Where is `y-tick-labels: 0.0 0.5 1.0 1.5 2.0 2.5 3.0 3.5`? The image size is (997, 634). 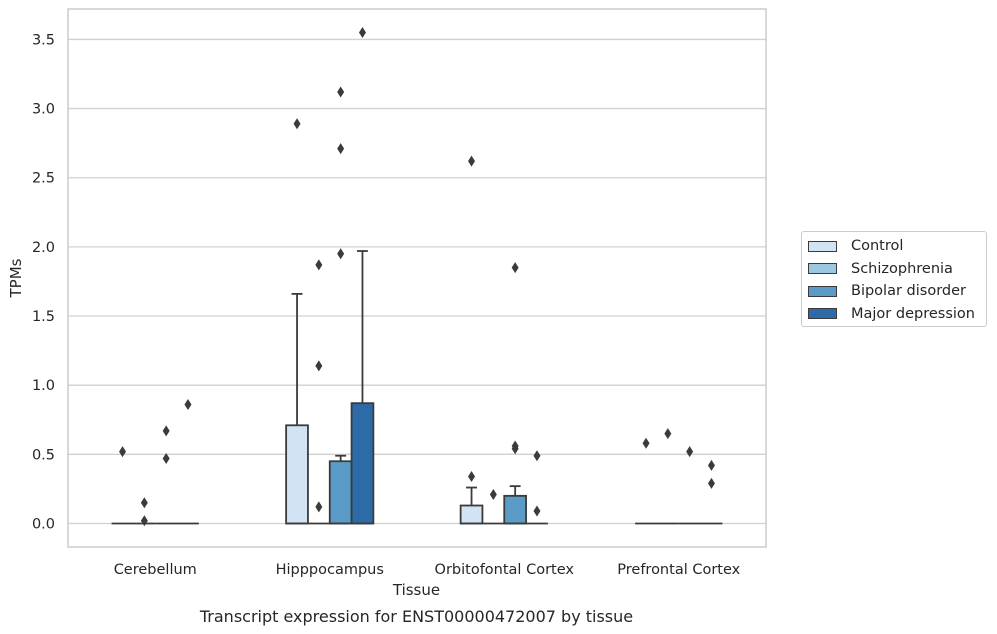
y-tick-labels: 0.0 0.5 1.0 1.5 2.0 2.5 3.0 3.5 is located at coordinates (43, 282).